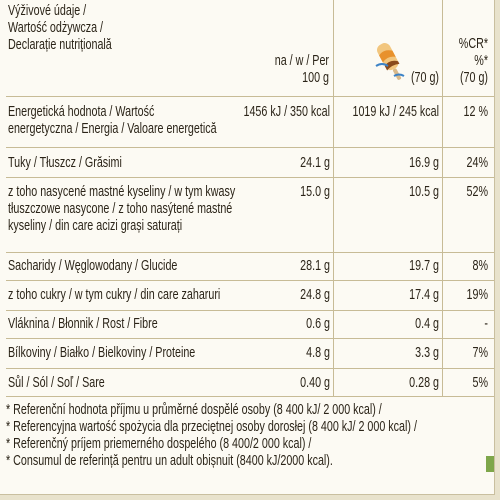  Describe the element at coordinates (301, 61) in the screenshot. I see `header-per-100g-line-1: na / w / Per` at that location.